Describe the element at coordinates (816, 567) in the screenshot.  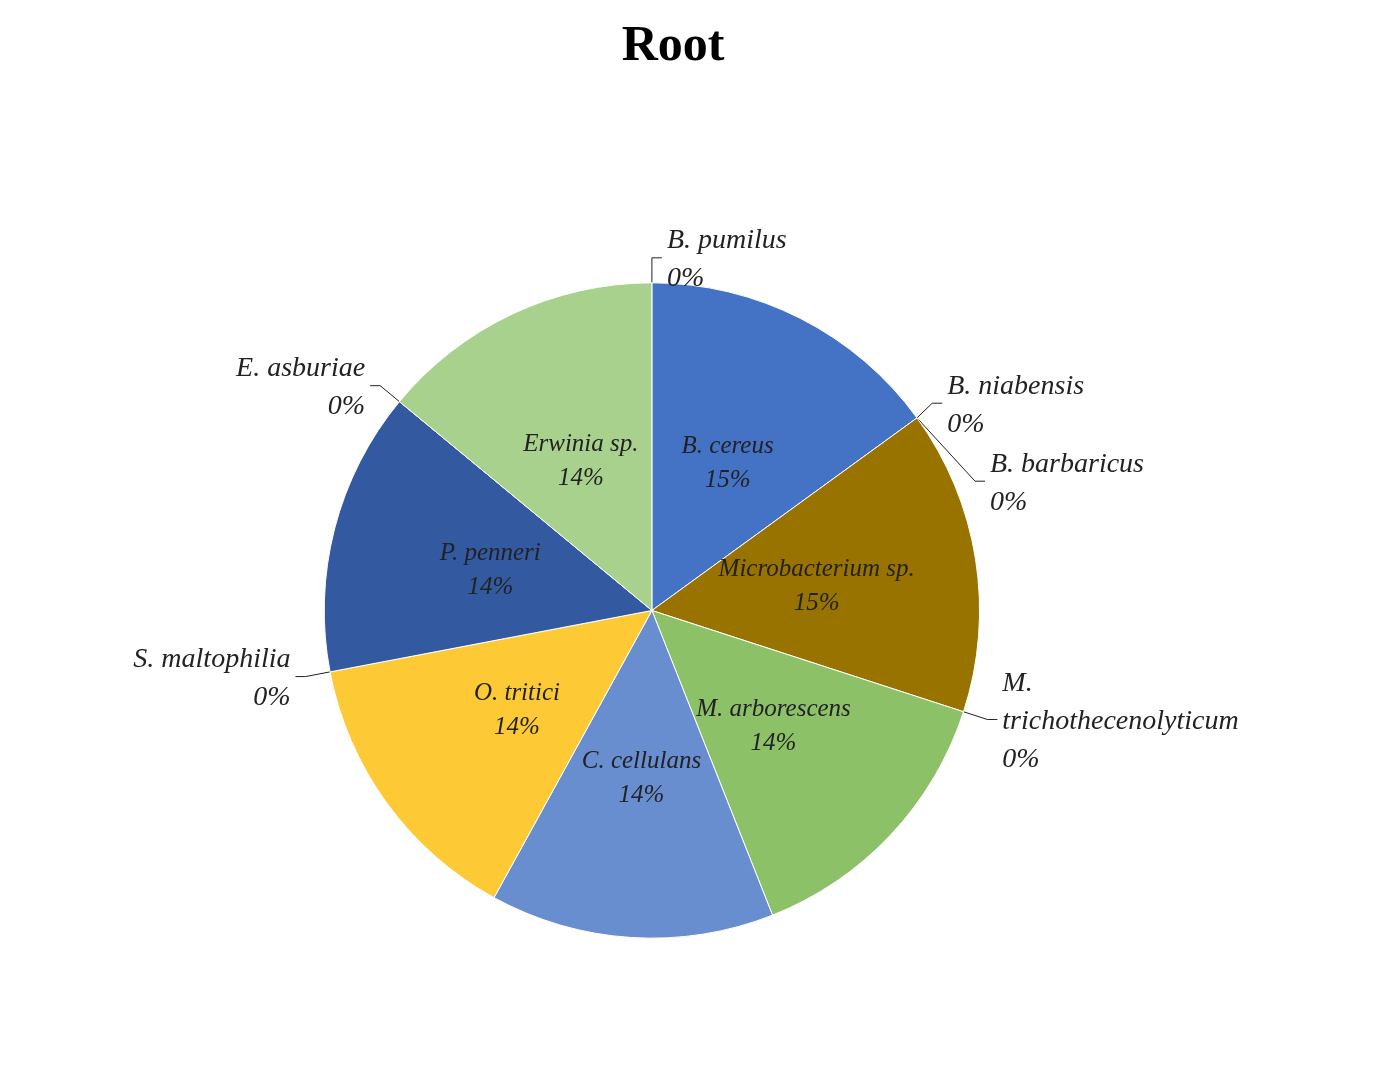
I see `slice-label: Microbacterium sp.` at that location.